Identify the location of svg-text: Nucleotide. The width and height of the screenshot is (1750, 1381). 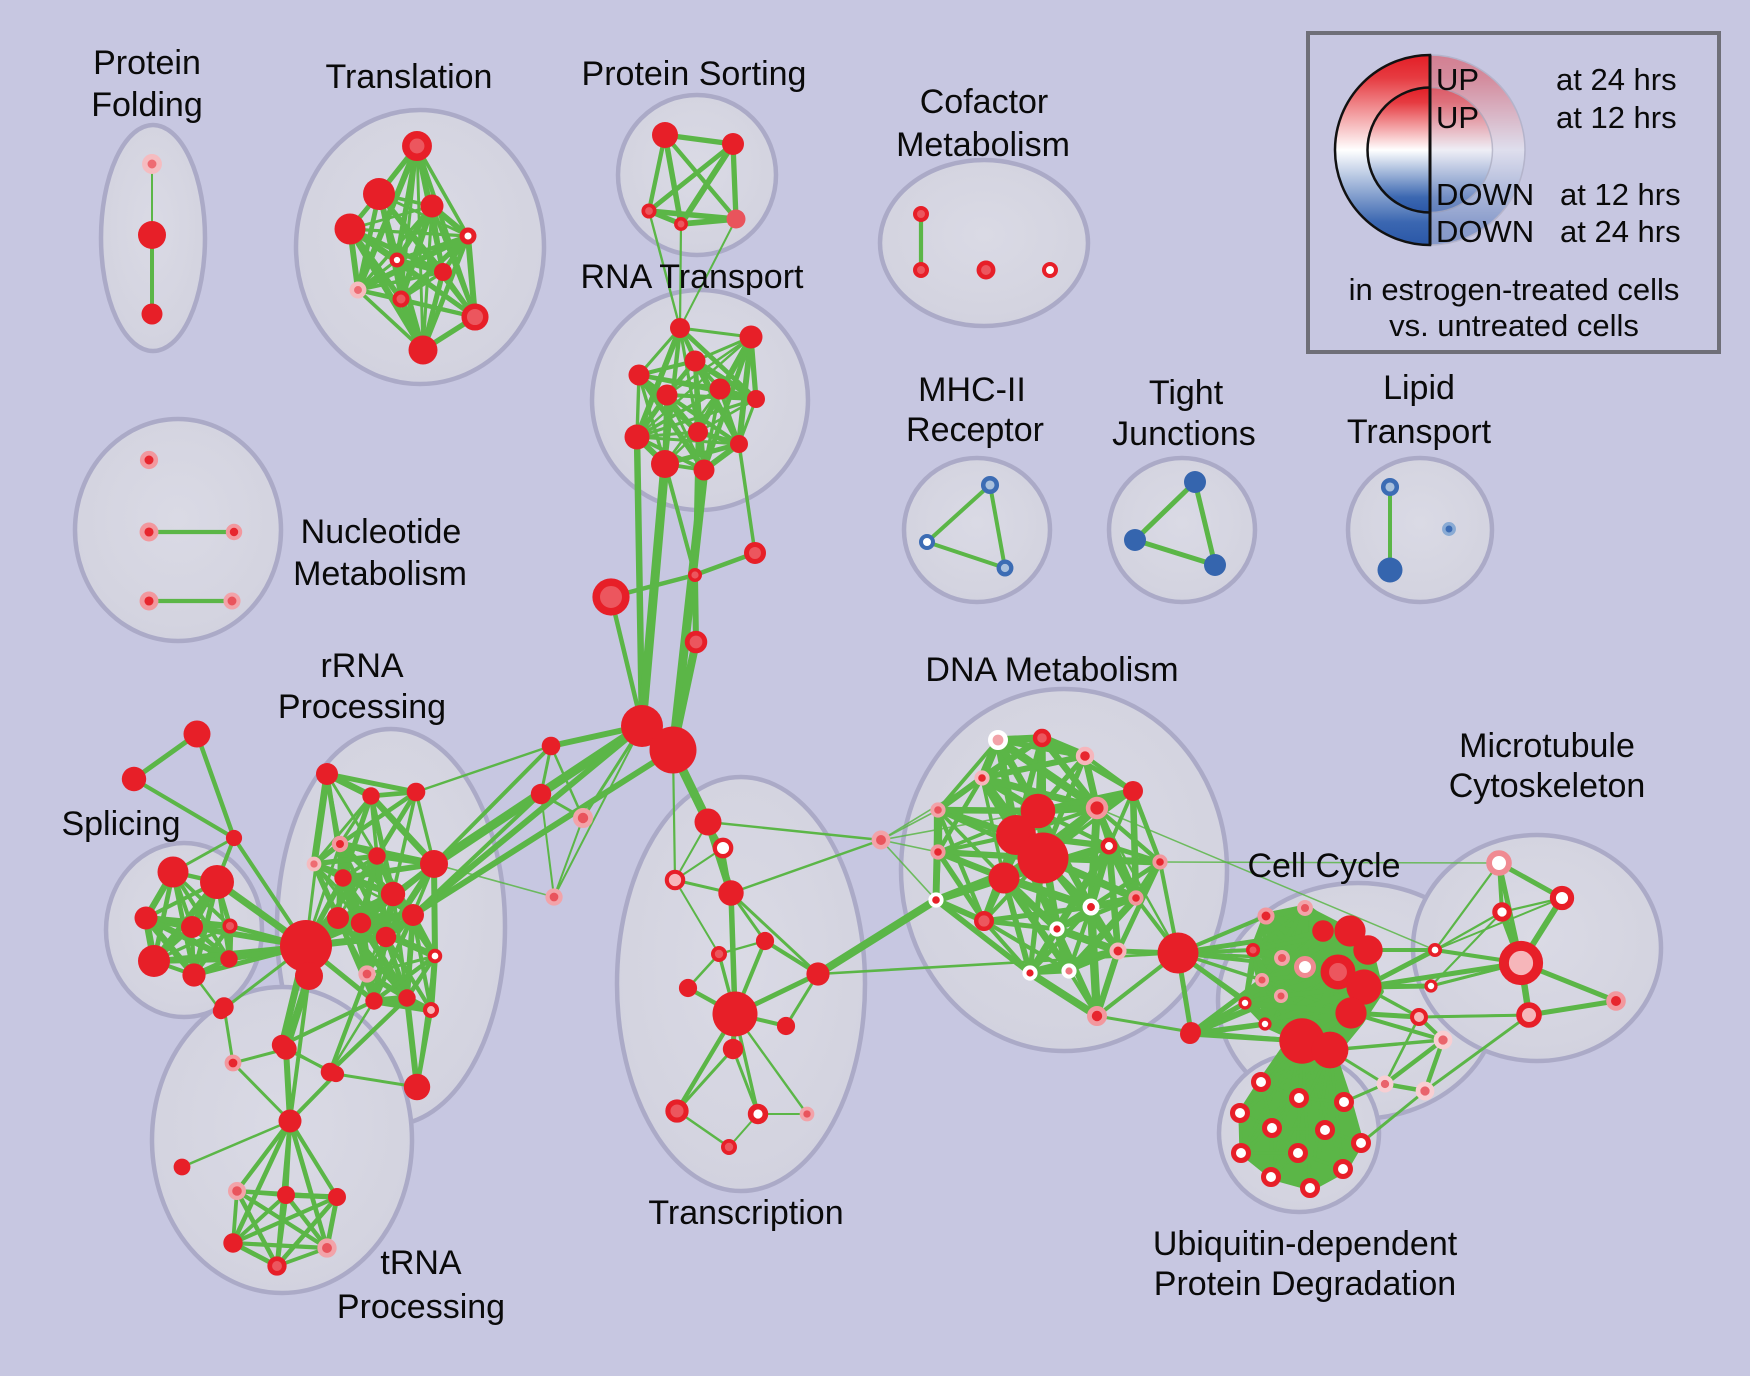
(381, 532).